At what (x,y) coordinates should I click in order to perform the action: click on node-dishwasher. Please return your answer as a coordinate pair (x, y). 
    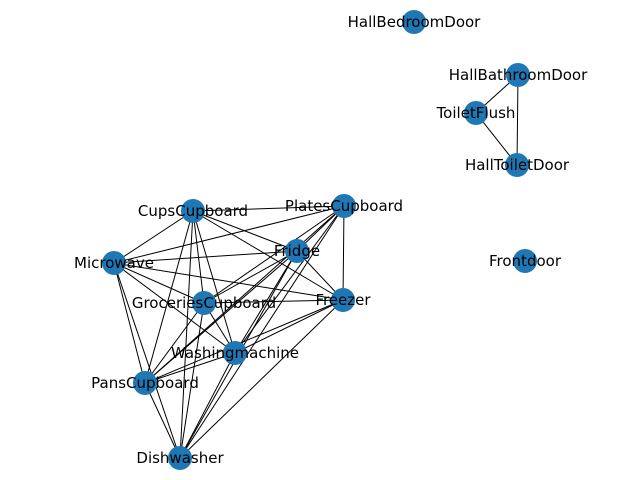
    Looking at the image, I should click on (180, 458).